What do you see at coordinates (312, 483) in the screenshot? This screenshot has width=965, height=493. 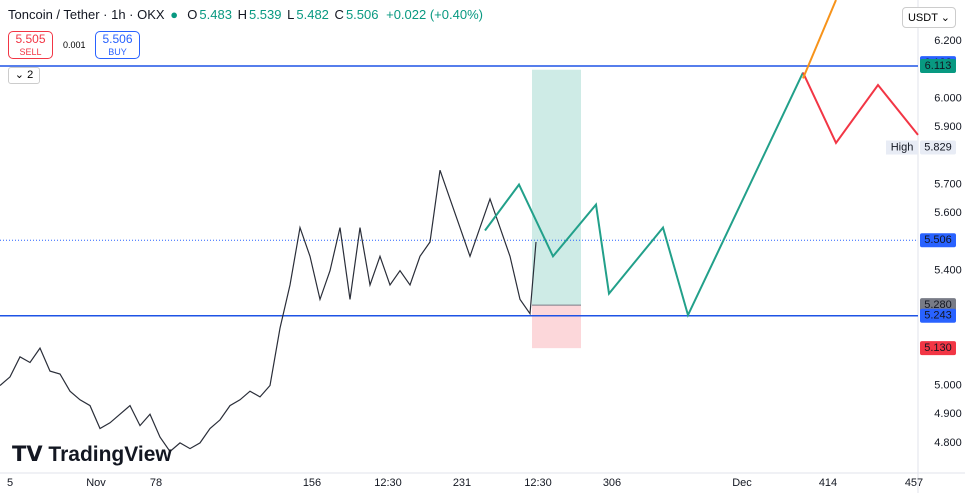 I see `x-tick-label: 156` at bounding box center [312, 483].